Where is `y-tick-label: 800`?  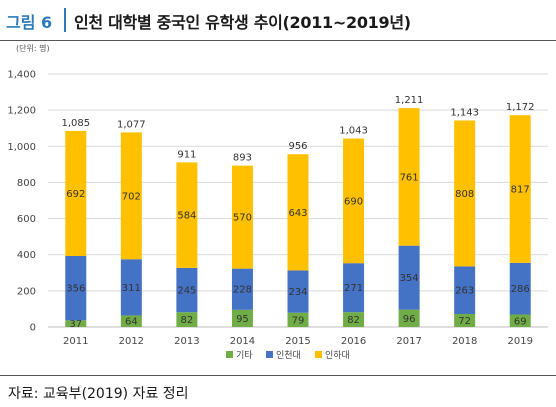 y-tick-label: 800 is located at coordinates (26, 183).